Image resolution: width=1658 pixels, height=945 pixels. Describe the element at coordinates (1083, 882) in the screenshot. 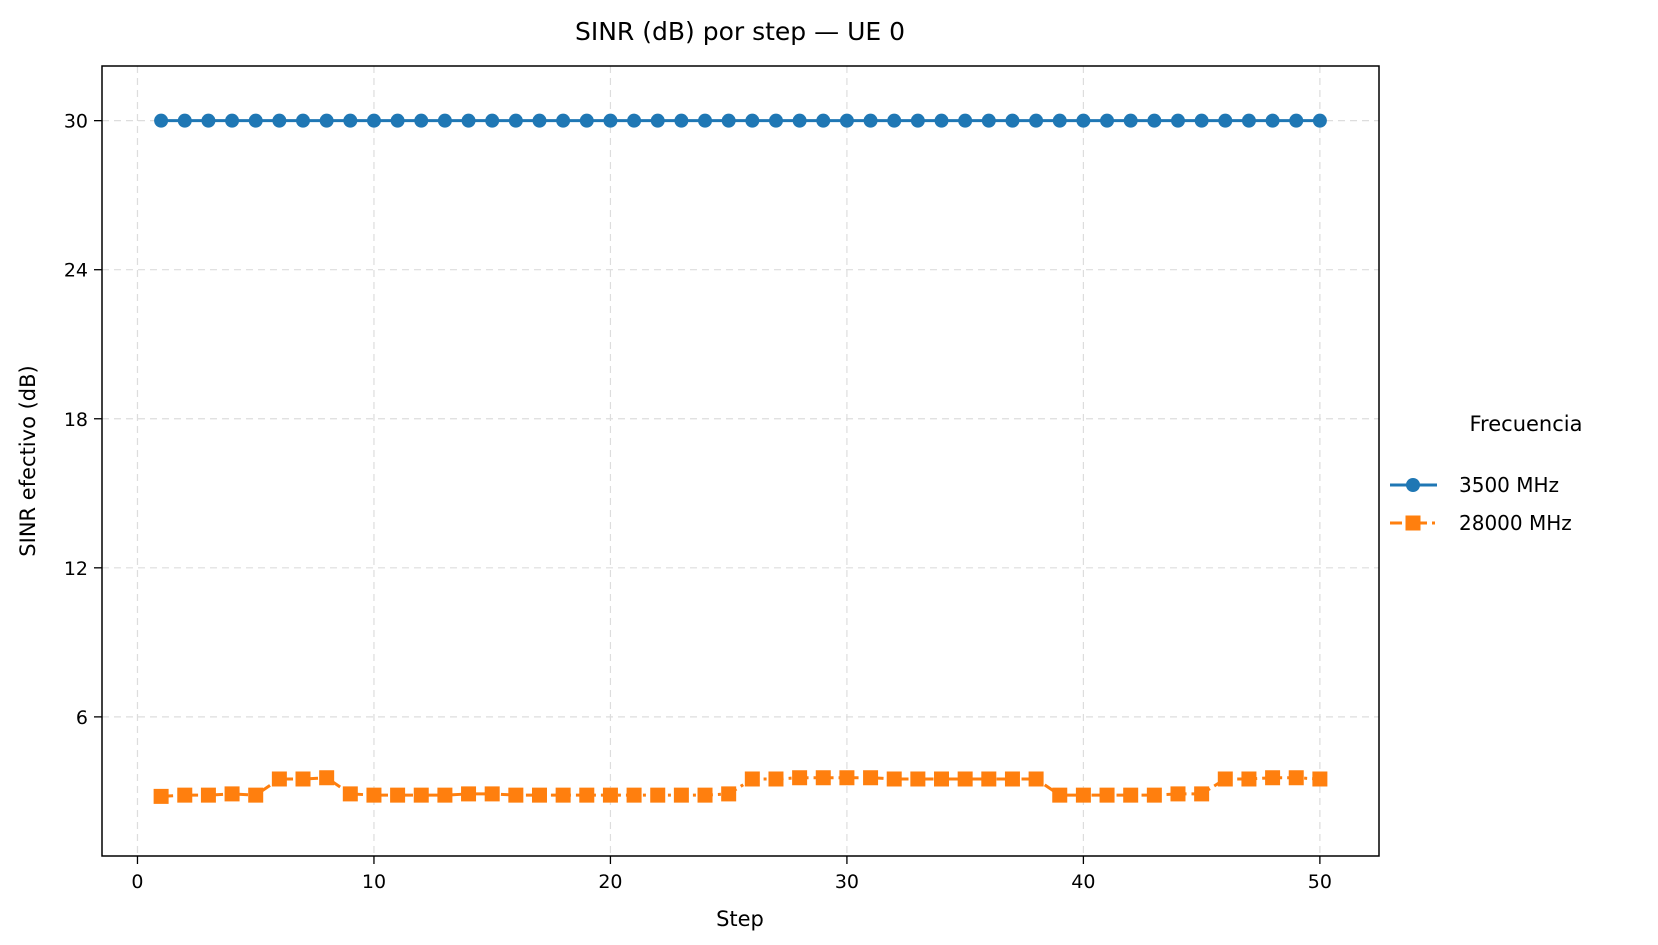

I see `x-tick-label: 40` at that location.